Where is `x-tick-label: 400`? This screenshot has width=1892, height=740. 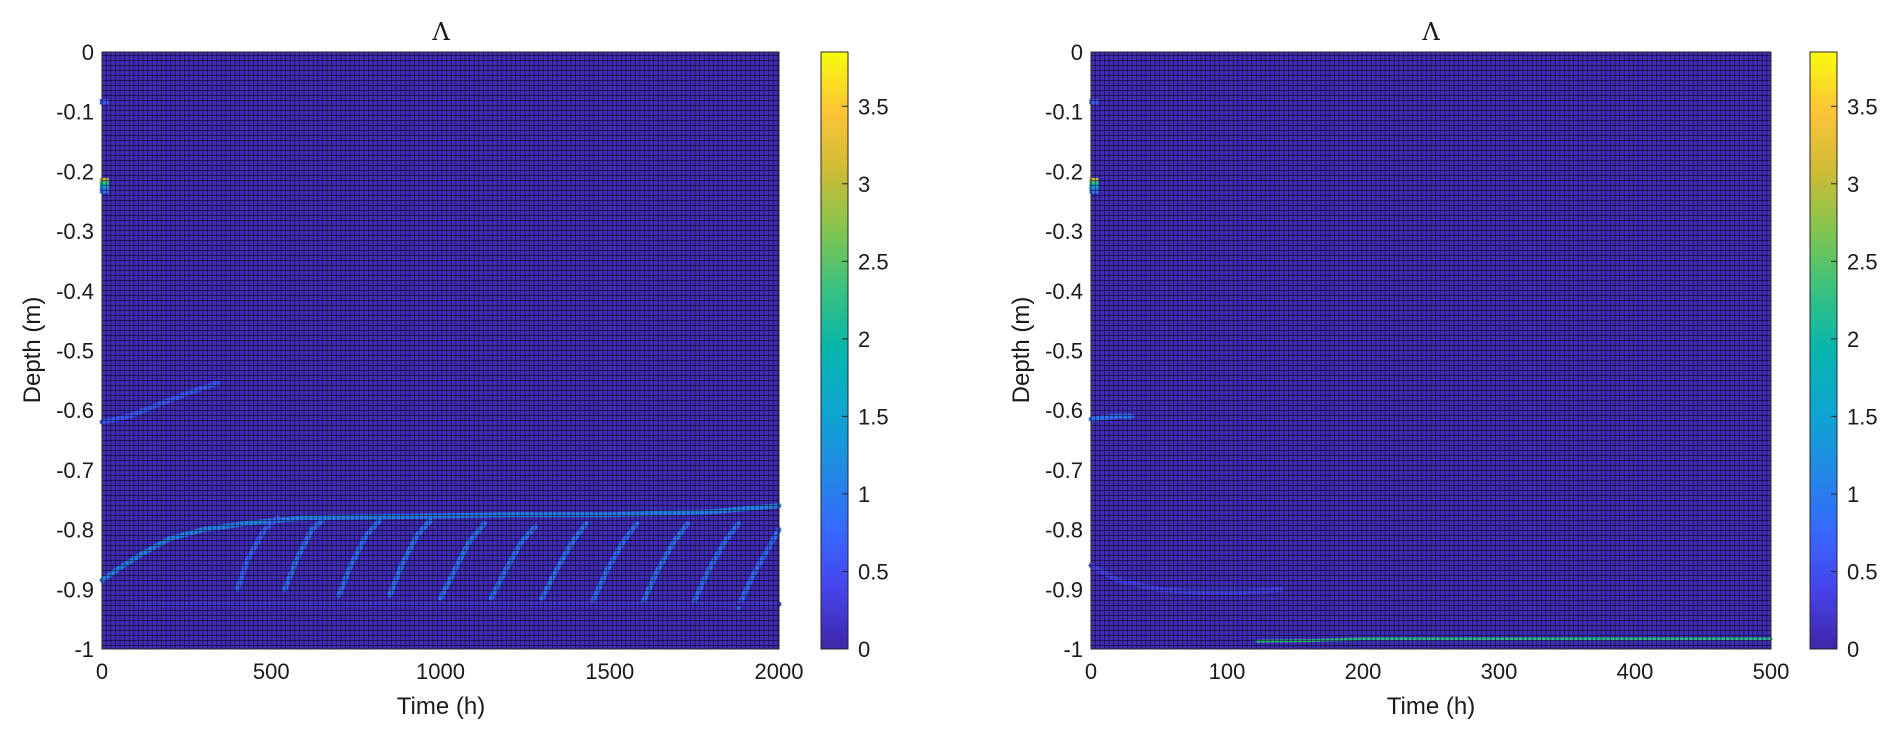
x-tick-label: 400 is located at coordinates (1635, 671).